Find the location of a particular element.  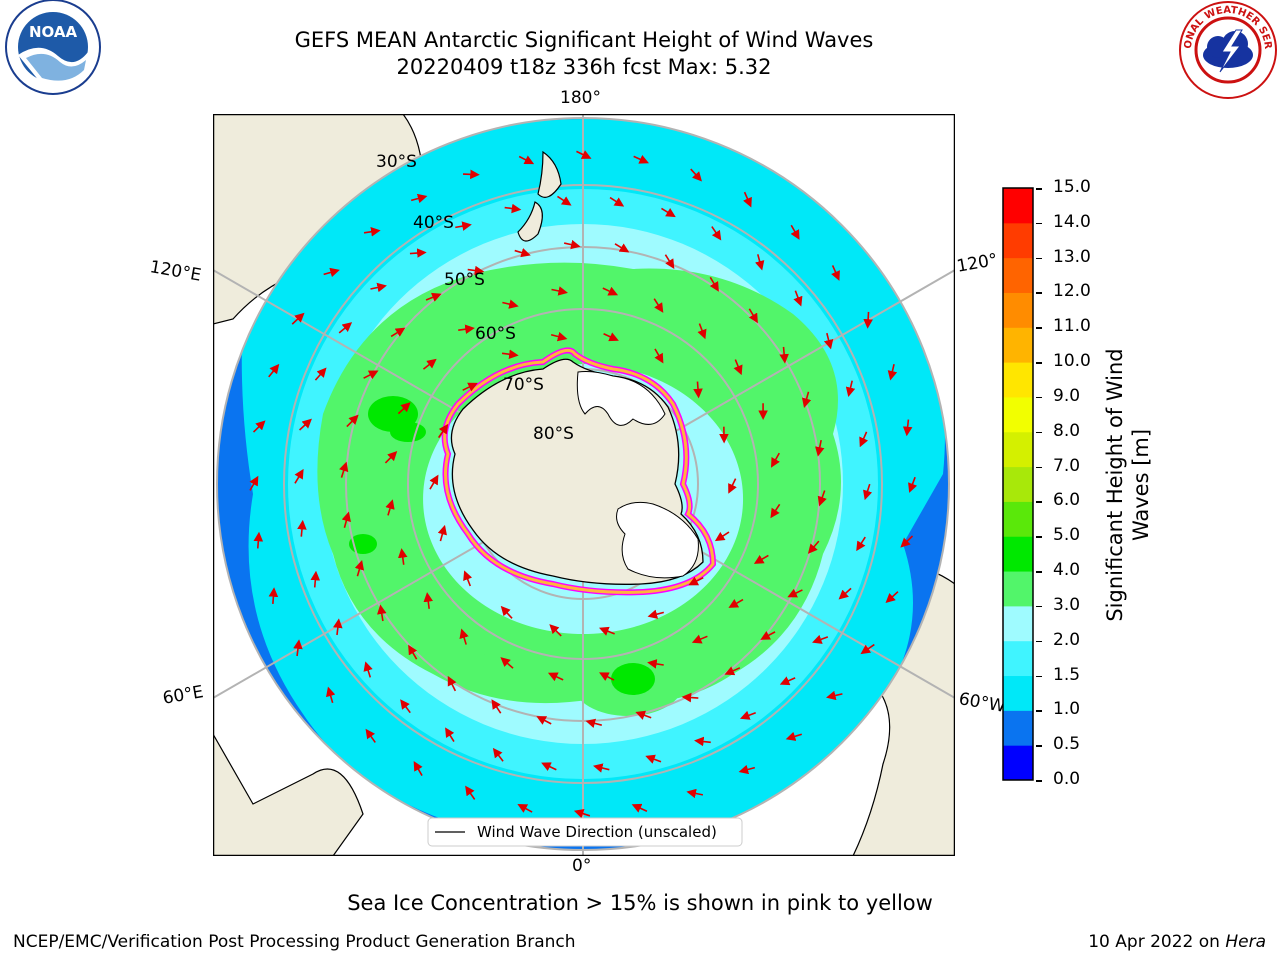

colorbar-tick-label: 9.0 is located at coordinates (1067, 395).